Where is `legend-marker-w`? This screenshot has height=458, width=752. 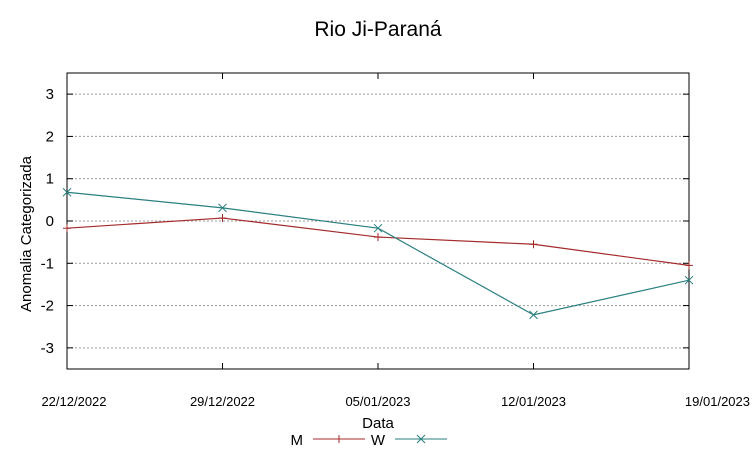 legend-marker-w is located at coordinates (421, 439).